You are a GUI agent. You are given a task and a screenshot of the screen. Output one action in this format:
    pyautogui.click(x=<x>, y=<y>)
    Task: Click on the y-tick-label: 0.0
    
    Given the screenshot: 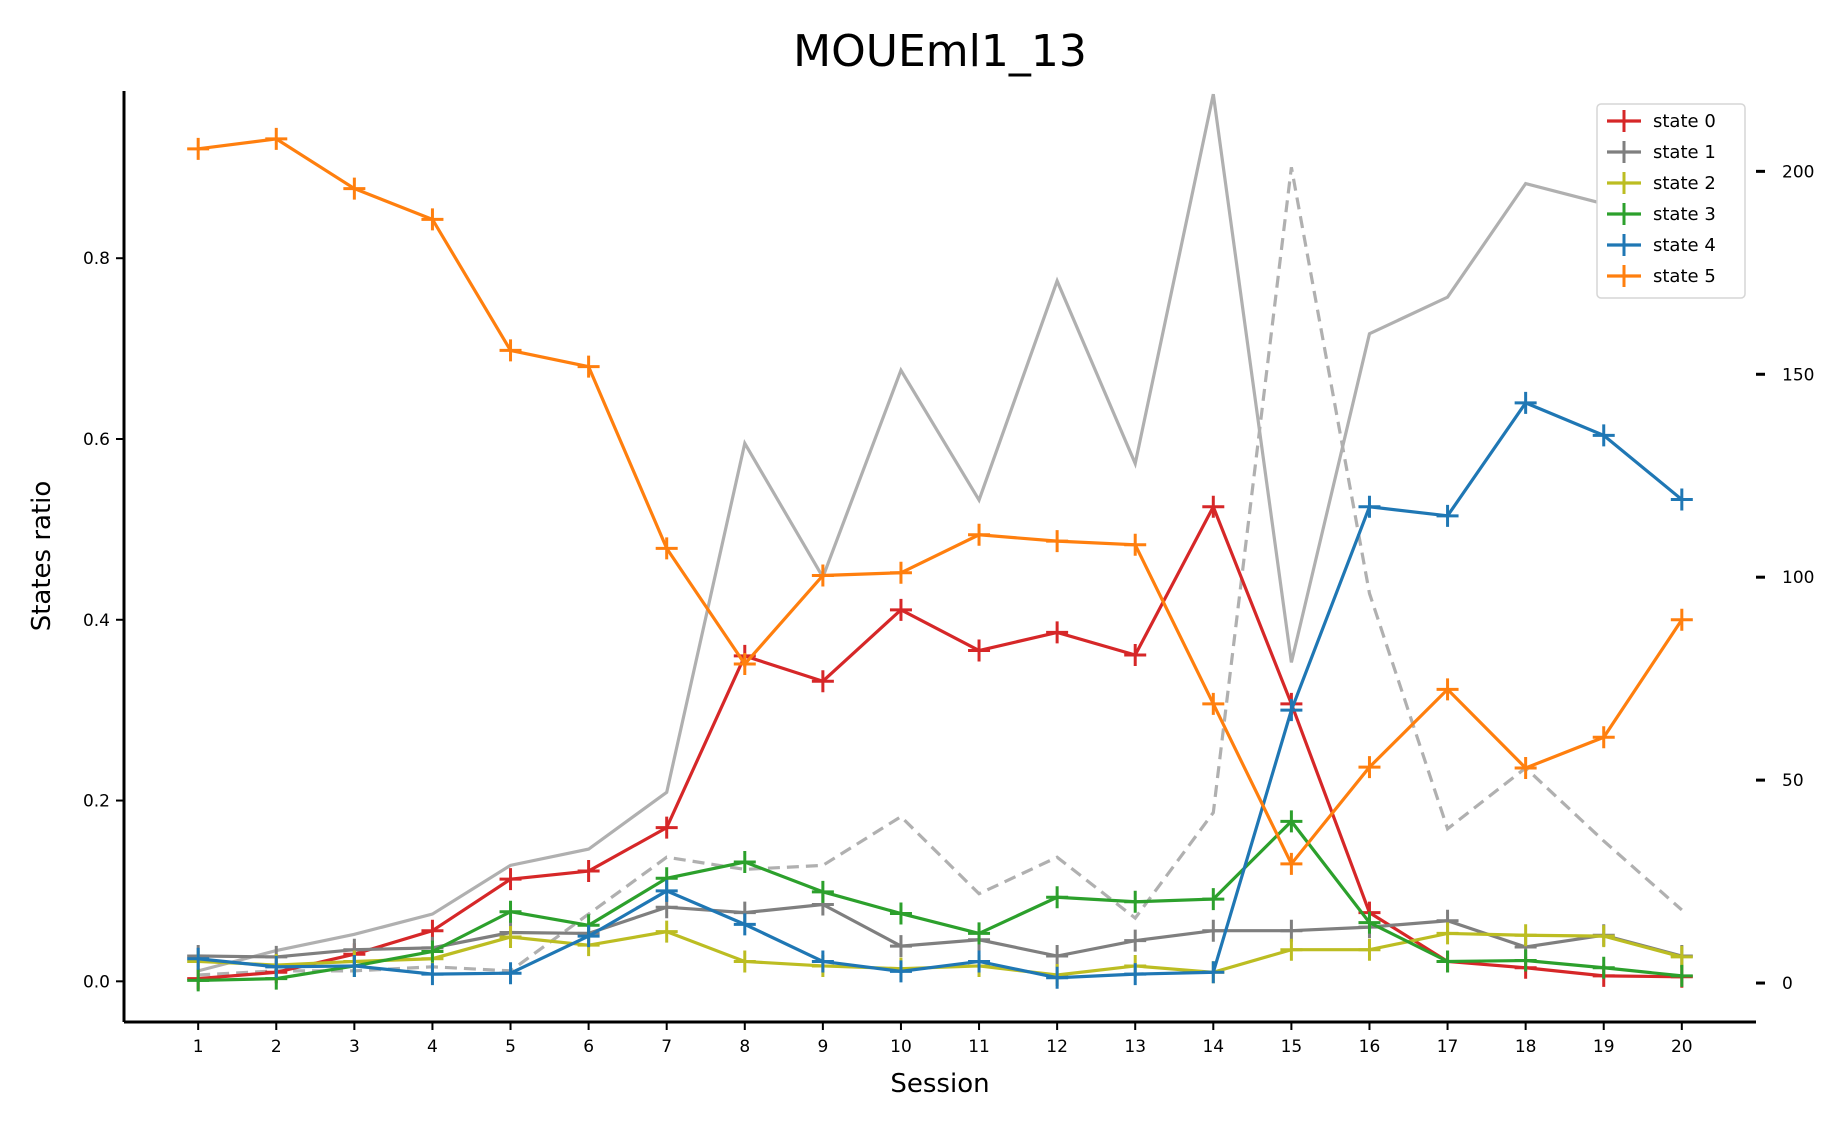 What is the action you would take?
    pyautogui.click(x=96, y=982)
    